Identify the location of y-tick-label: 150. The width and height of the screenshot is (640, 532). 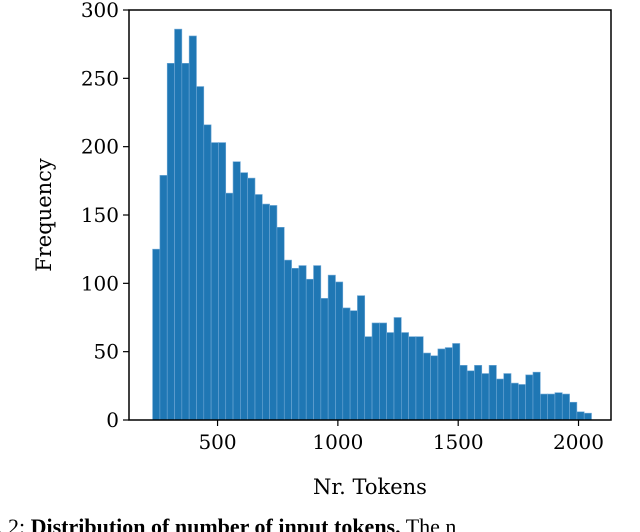
(100, 215).